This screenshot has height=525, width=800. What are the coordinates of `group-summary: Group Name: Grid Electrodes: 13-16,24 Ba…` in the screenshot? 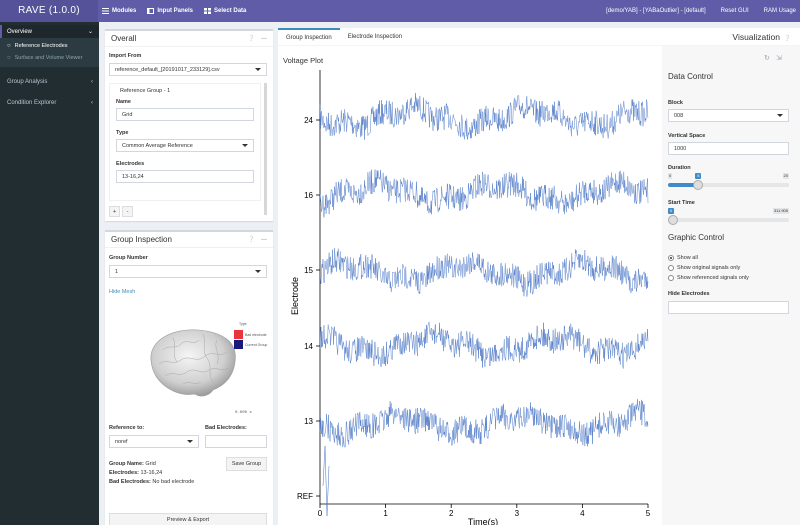 It's located at (151, 473).